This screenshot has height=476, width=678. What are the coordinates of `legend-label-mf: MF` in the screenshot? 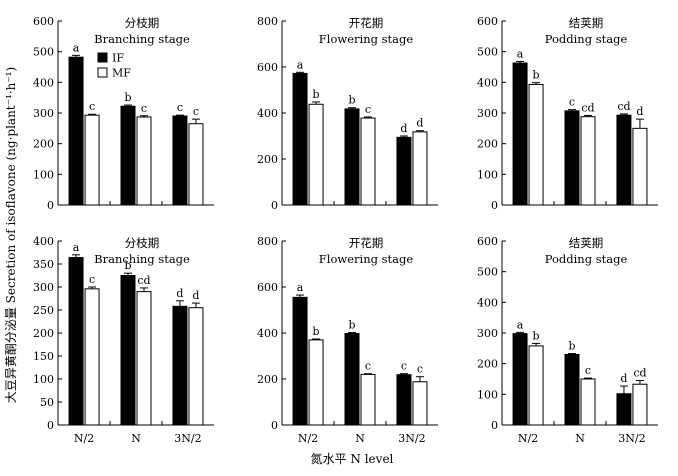 It's located at (121, 73).